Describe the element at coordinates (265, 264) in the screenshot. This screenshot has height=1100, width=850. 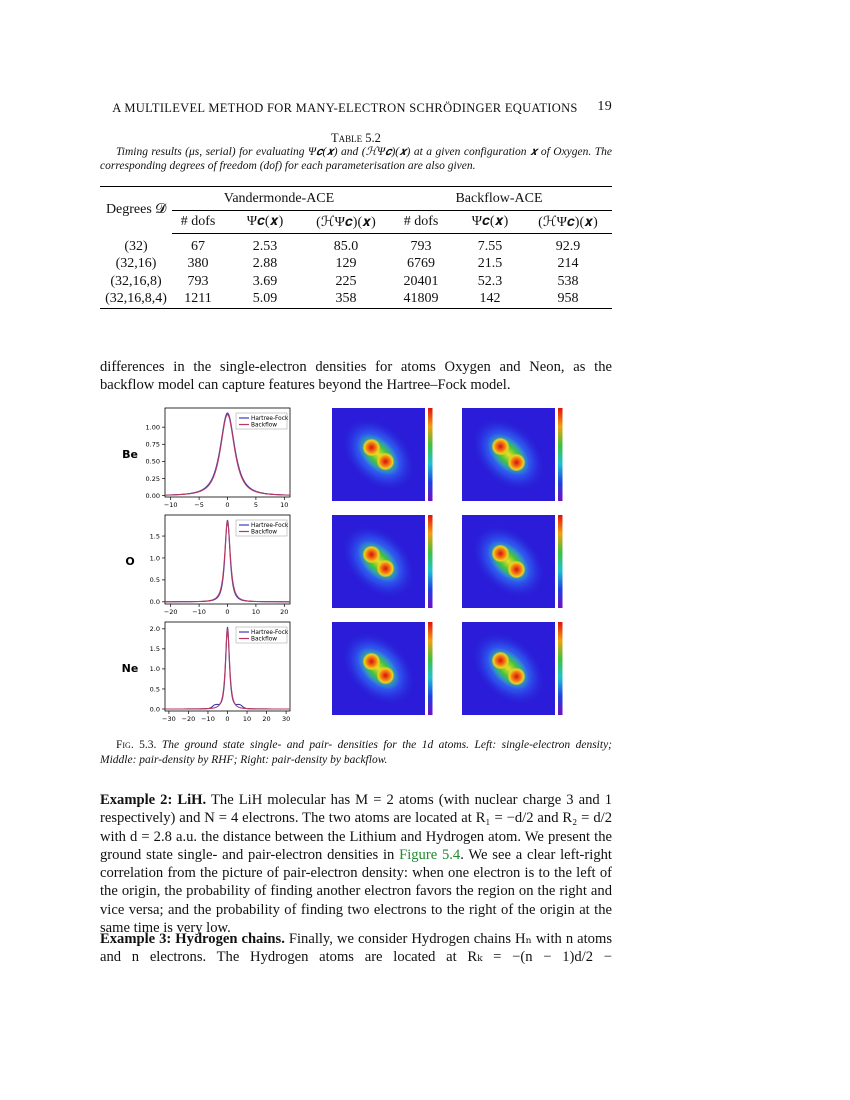
I see `cell: 2.88` at that location.